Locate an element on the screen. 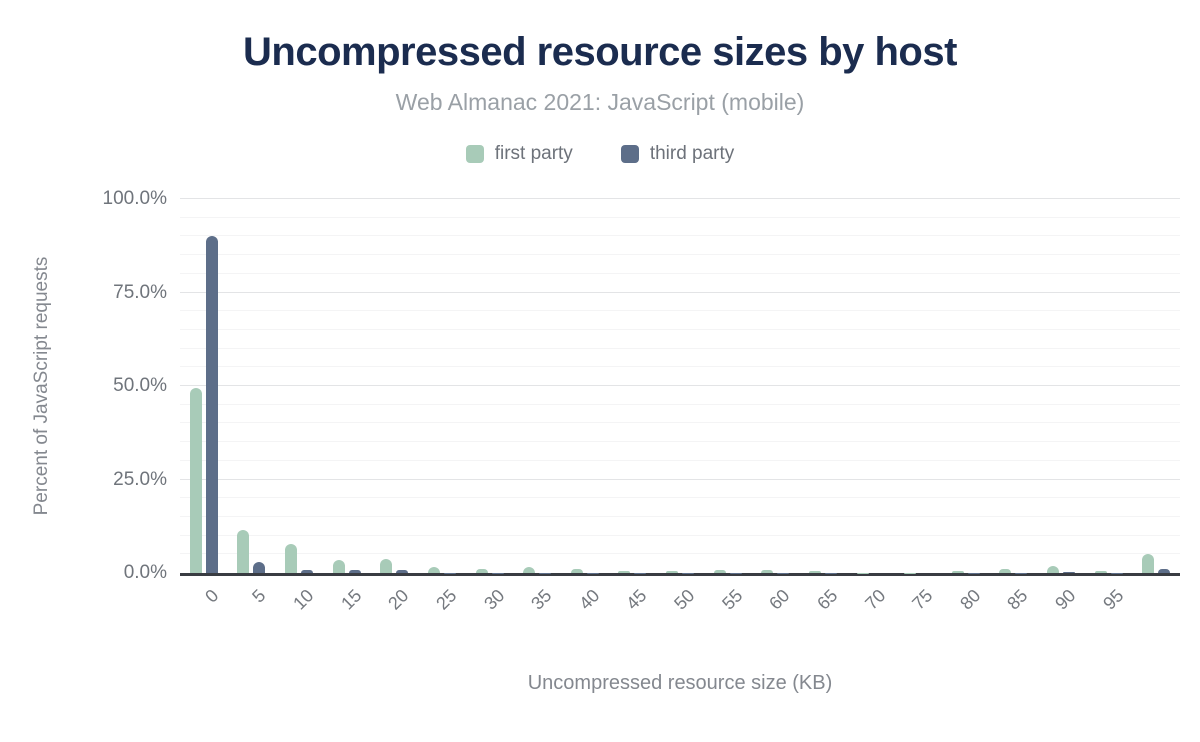 The image size is (1200, 742). bar-group: 5 is located at coordinates (252, 403).